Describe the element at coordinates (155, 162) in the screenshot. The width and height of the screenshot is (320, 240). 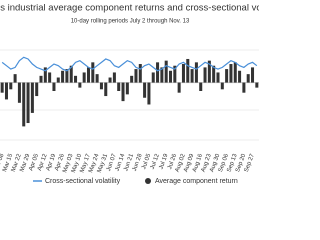
I see `x-tick-label: Jul 12` at that location.